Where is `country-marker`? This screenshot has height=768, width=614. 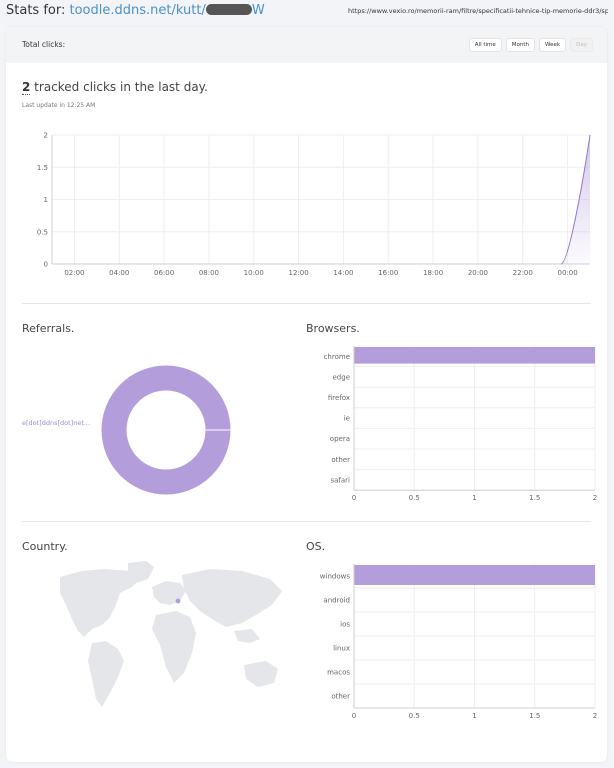 country-marker is located at coordinates (178, 601).